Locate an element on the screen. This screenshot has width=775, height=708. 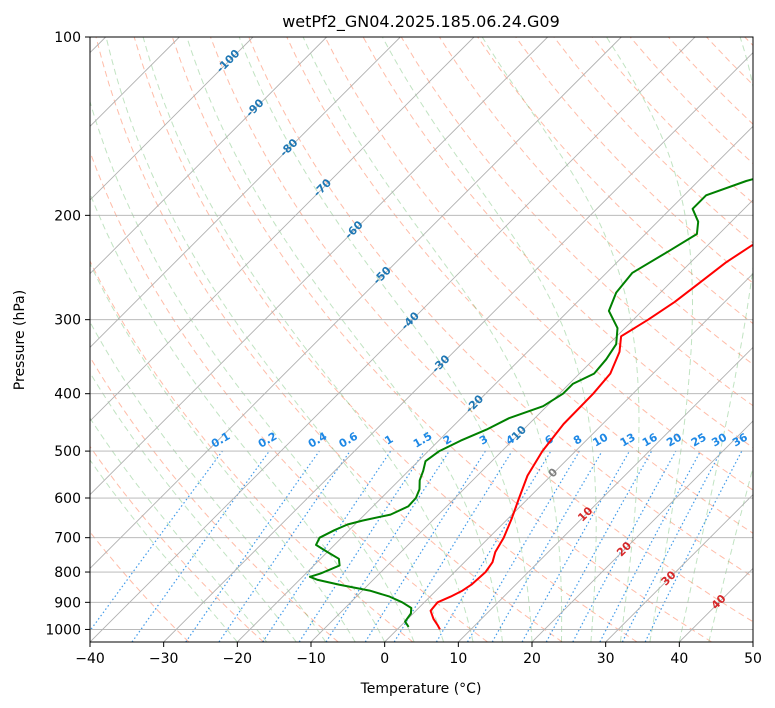
y-axis-ticks: 100 200 300 400 500 600 700 800 900 1000 is located at coordinates (67, 334).